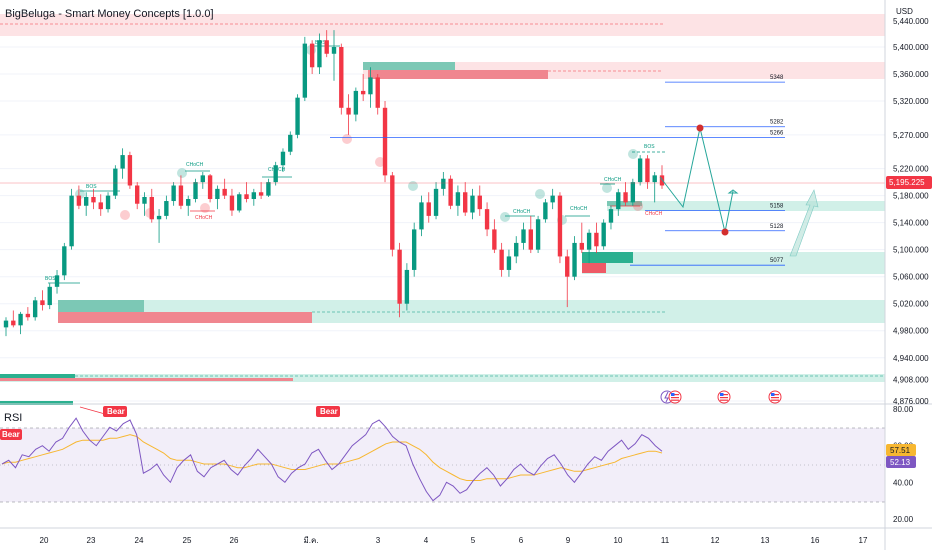 The image size is (932, 550). Describe the element at coordinates (426, 540) in the screenshot. I see `time-tick-label: 4` at that location.